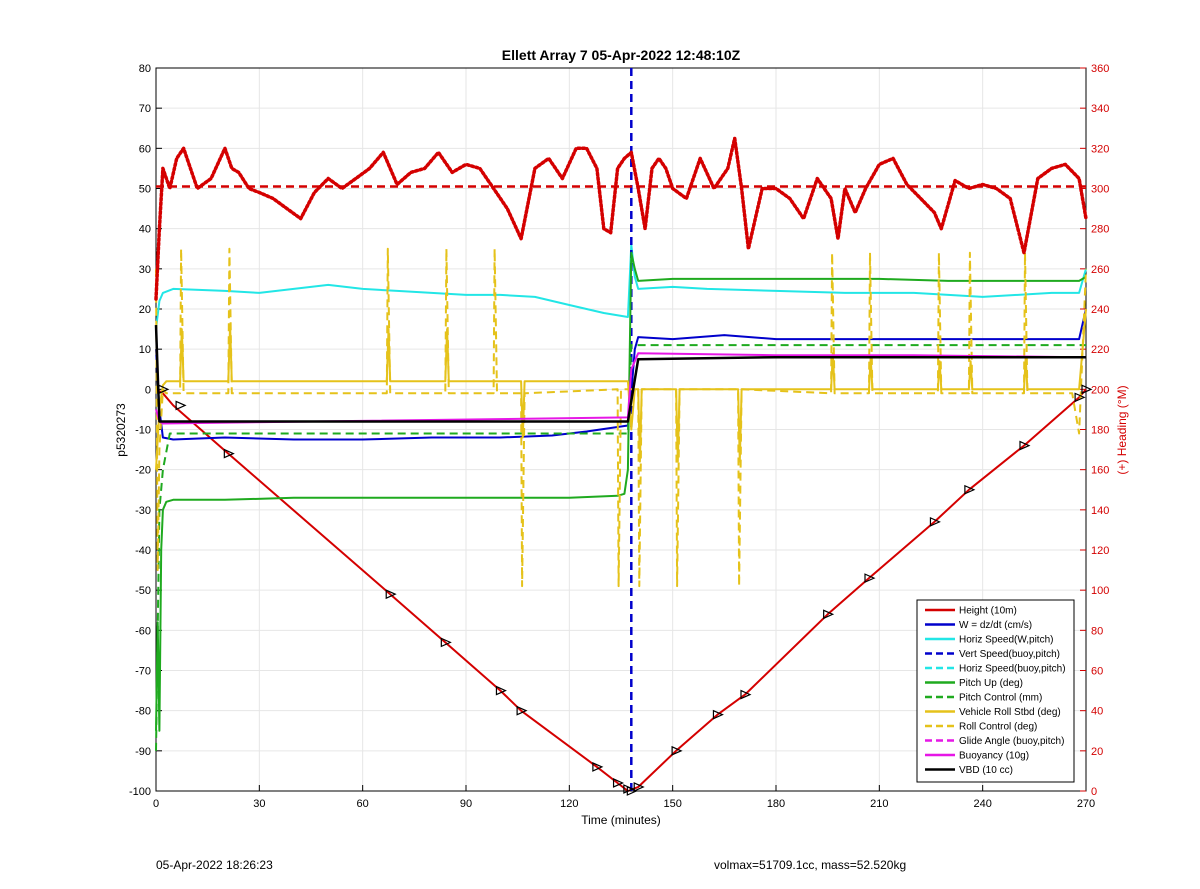 The width and height of the screenshot is (1200, 889). I want to click on y-tick-label: 60, so click(145, 149).